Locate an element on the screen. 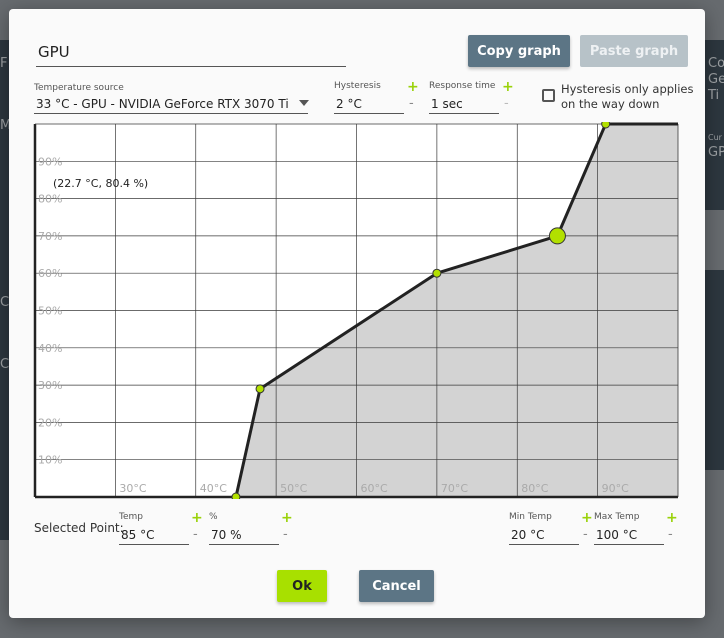 This screenshot has width=724, height=638. y-tick-label: 40% is located at coordinates (50, 348).